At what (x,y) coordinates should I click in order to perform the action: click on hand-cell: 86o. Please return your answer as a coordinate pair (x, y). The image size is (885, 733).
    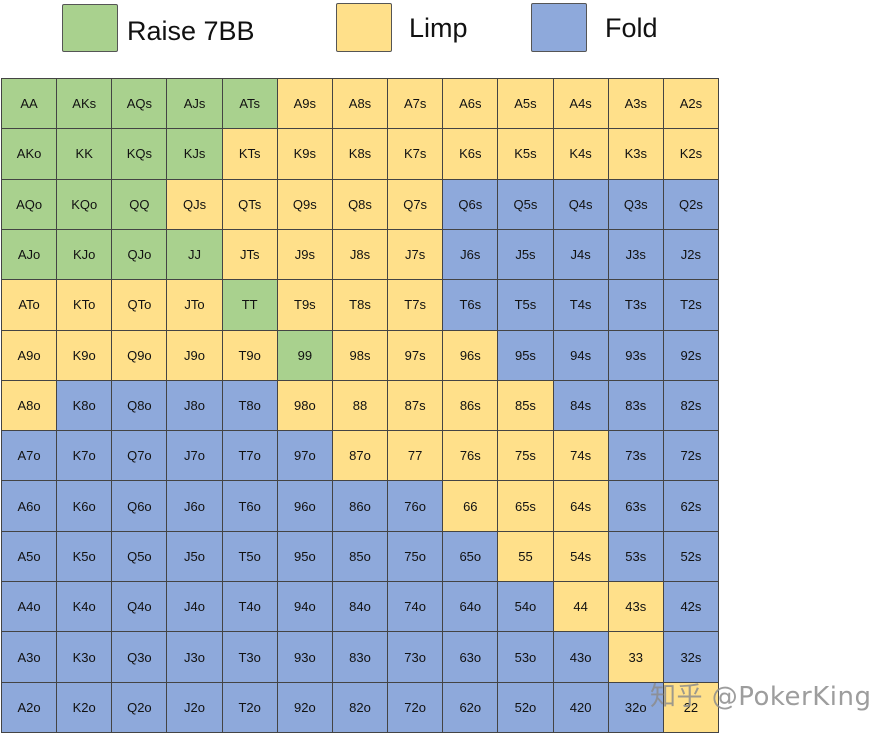
    Looking at the image, I should click on (360, 506).